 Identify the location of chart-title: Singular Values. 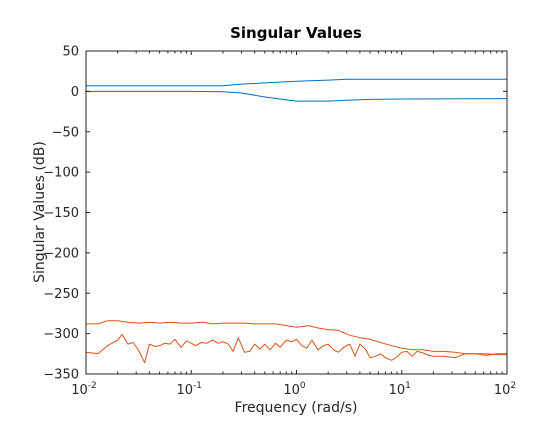
(296, 33).